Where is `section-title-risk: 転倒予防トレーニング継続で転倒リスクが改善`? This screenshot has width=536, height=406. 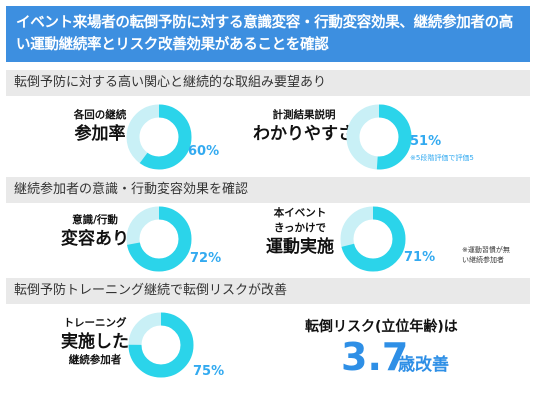 section-title-risk: 転倒予防トレーニング継続で転倒リスクが改善 is located at coordinates (268, 291).